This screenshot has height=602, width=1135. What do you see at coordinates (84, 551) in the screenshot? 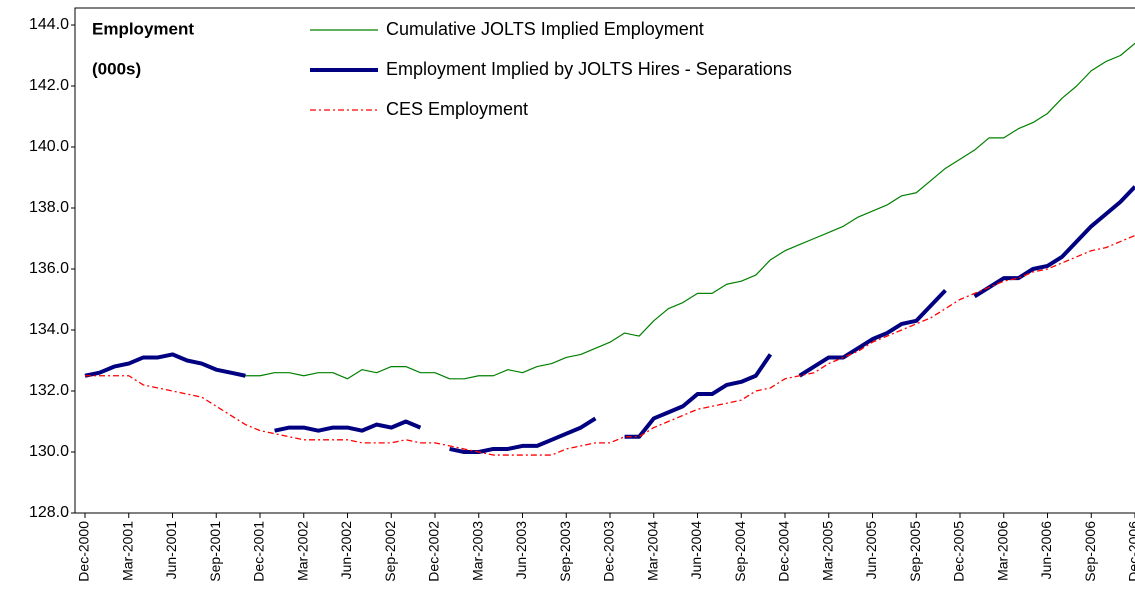
I see `x-tick-label: Dec-2000` at bounding box center [84, 551].